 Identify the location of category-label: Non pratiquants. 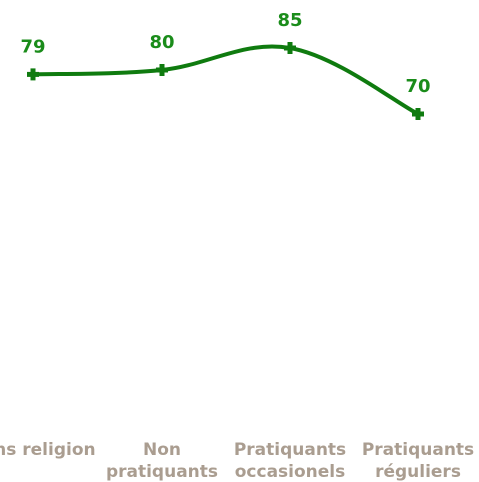
(162, 461).